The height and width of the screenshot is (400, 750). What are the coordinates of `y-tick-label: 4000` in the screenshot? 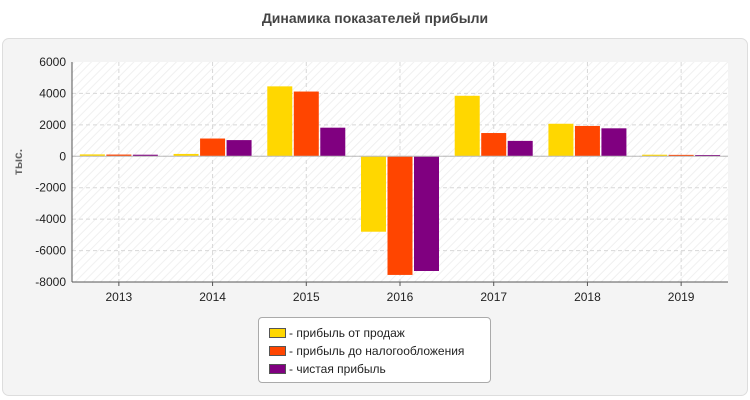 It's located at (52, 93).